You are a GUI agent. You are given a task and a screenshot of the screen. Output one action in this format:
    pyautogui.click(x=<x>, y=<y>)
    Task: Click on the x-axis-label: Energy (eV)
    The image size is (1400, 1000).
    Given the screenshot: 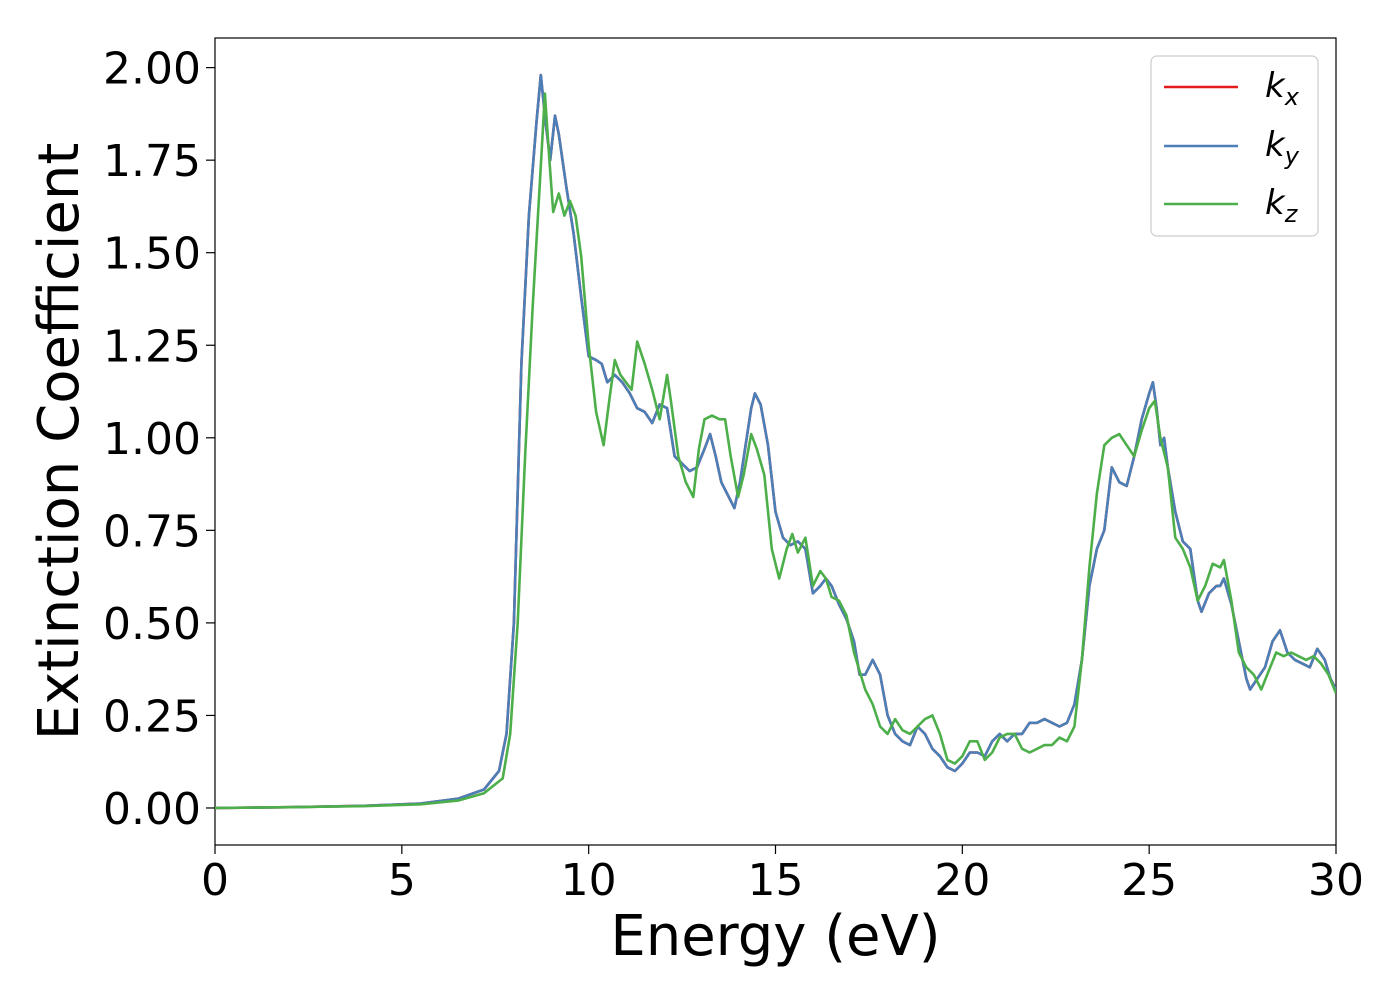 What is the action you would take?
    pyautogui.click(x=775, y=936)
    